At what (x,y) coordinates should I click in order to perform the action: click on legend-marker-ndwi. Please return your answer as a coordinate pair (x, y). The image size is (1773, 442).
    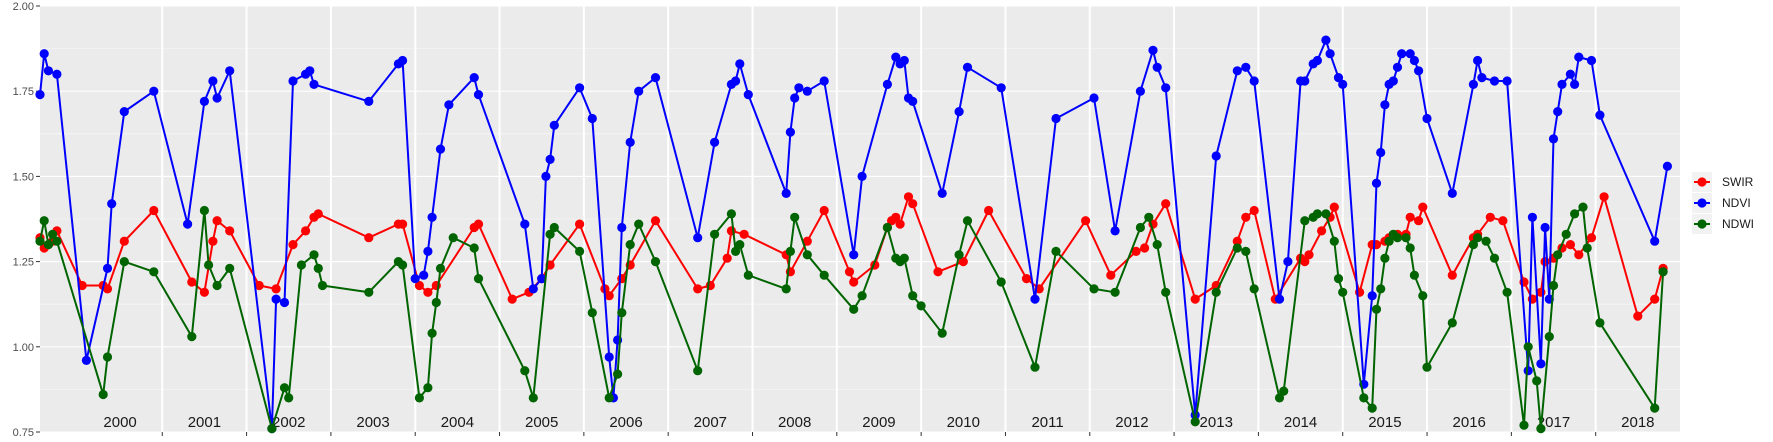
    Looking at the image, I should click on (1702, 224).